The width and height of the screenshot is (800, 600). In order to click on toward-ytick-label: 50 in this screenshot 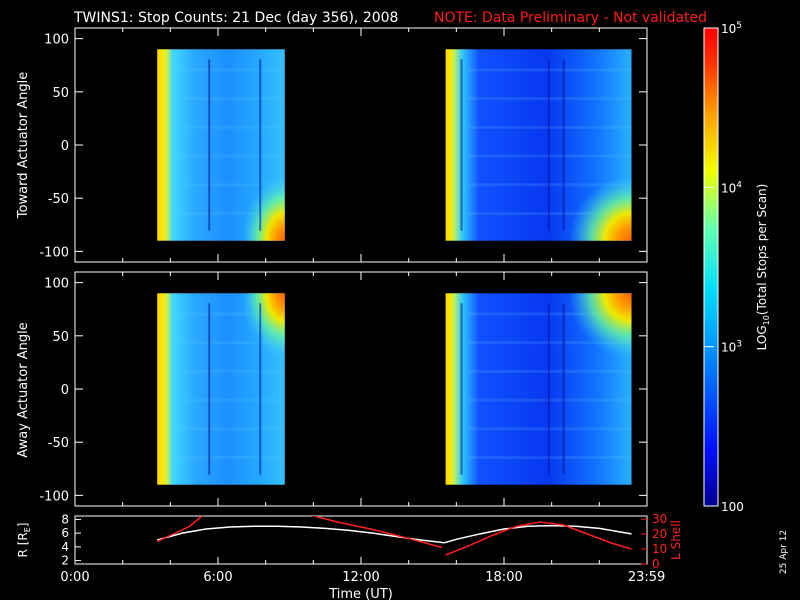, I will do `click(60, 93)`.